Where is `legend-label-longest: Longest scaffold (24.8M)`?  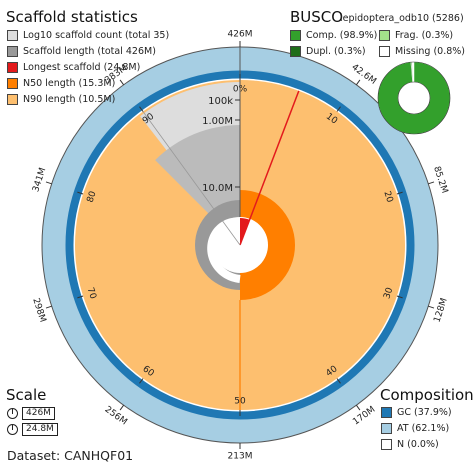 legend-label-longest: Longest scaffold (24.8M) is located at coordinates (82, 67).